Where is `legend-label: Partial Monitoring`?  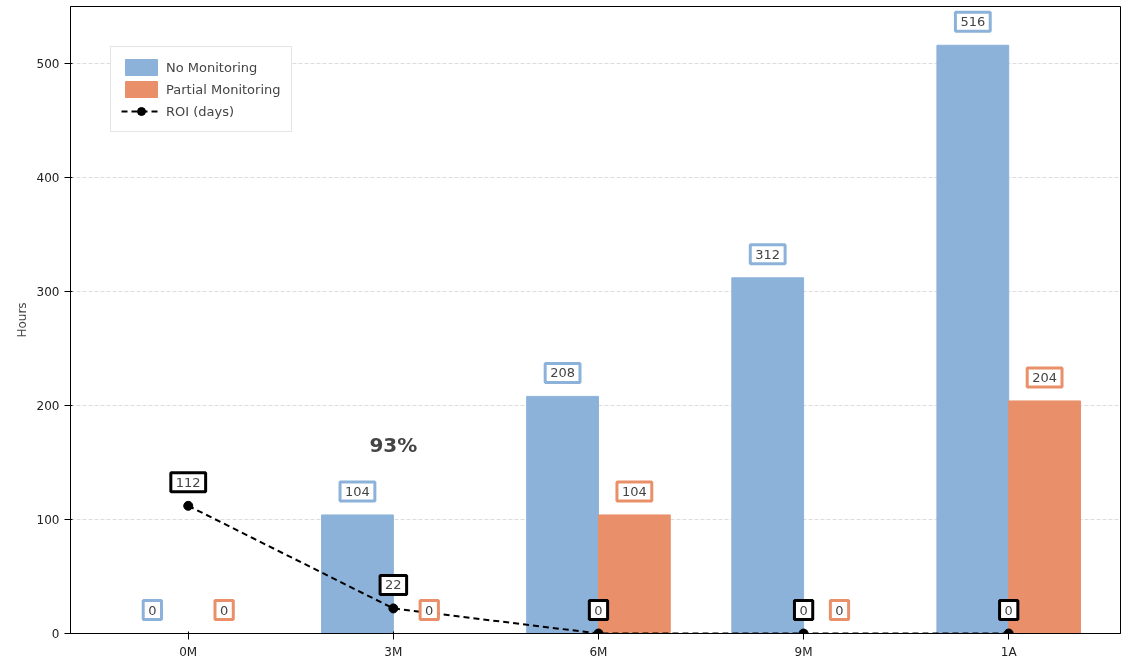 legend-label: Partial Monitoring is located at coordinates (223, 89).